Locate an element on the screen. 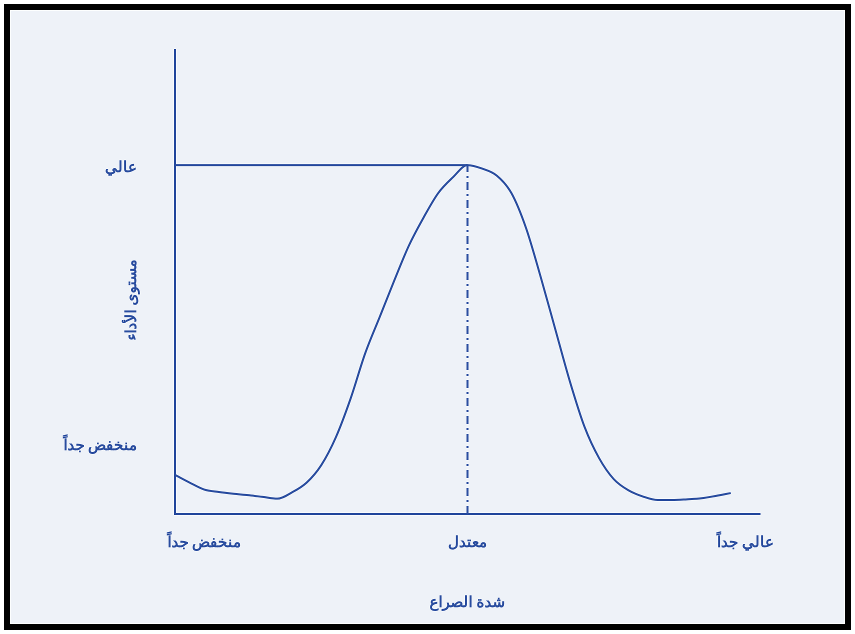 The width and height of the screenshot is (855, 634). x-axis-title: شدة الصراع is located at coordinates (468, 602).